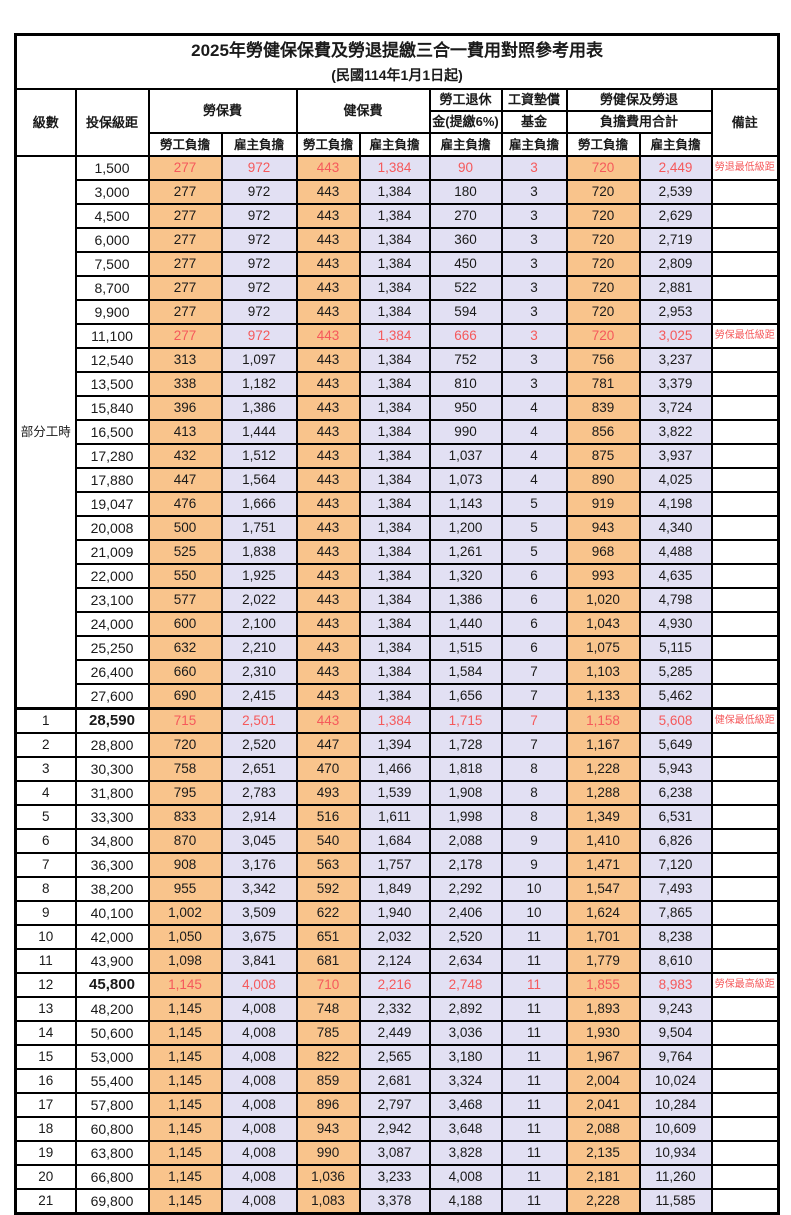 The height and width of the screenshot is (1215, 791). What do you see at coordinates (603, 769) in the screenshot?
I see `cell-tot_emp: 1,228` at bounding box center [603, 769].